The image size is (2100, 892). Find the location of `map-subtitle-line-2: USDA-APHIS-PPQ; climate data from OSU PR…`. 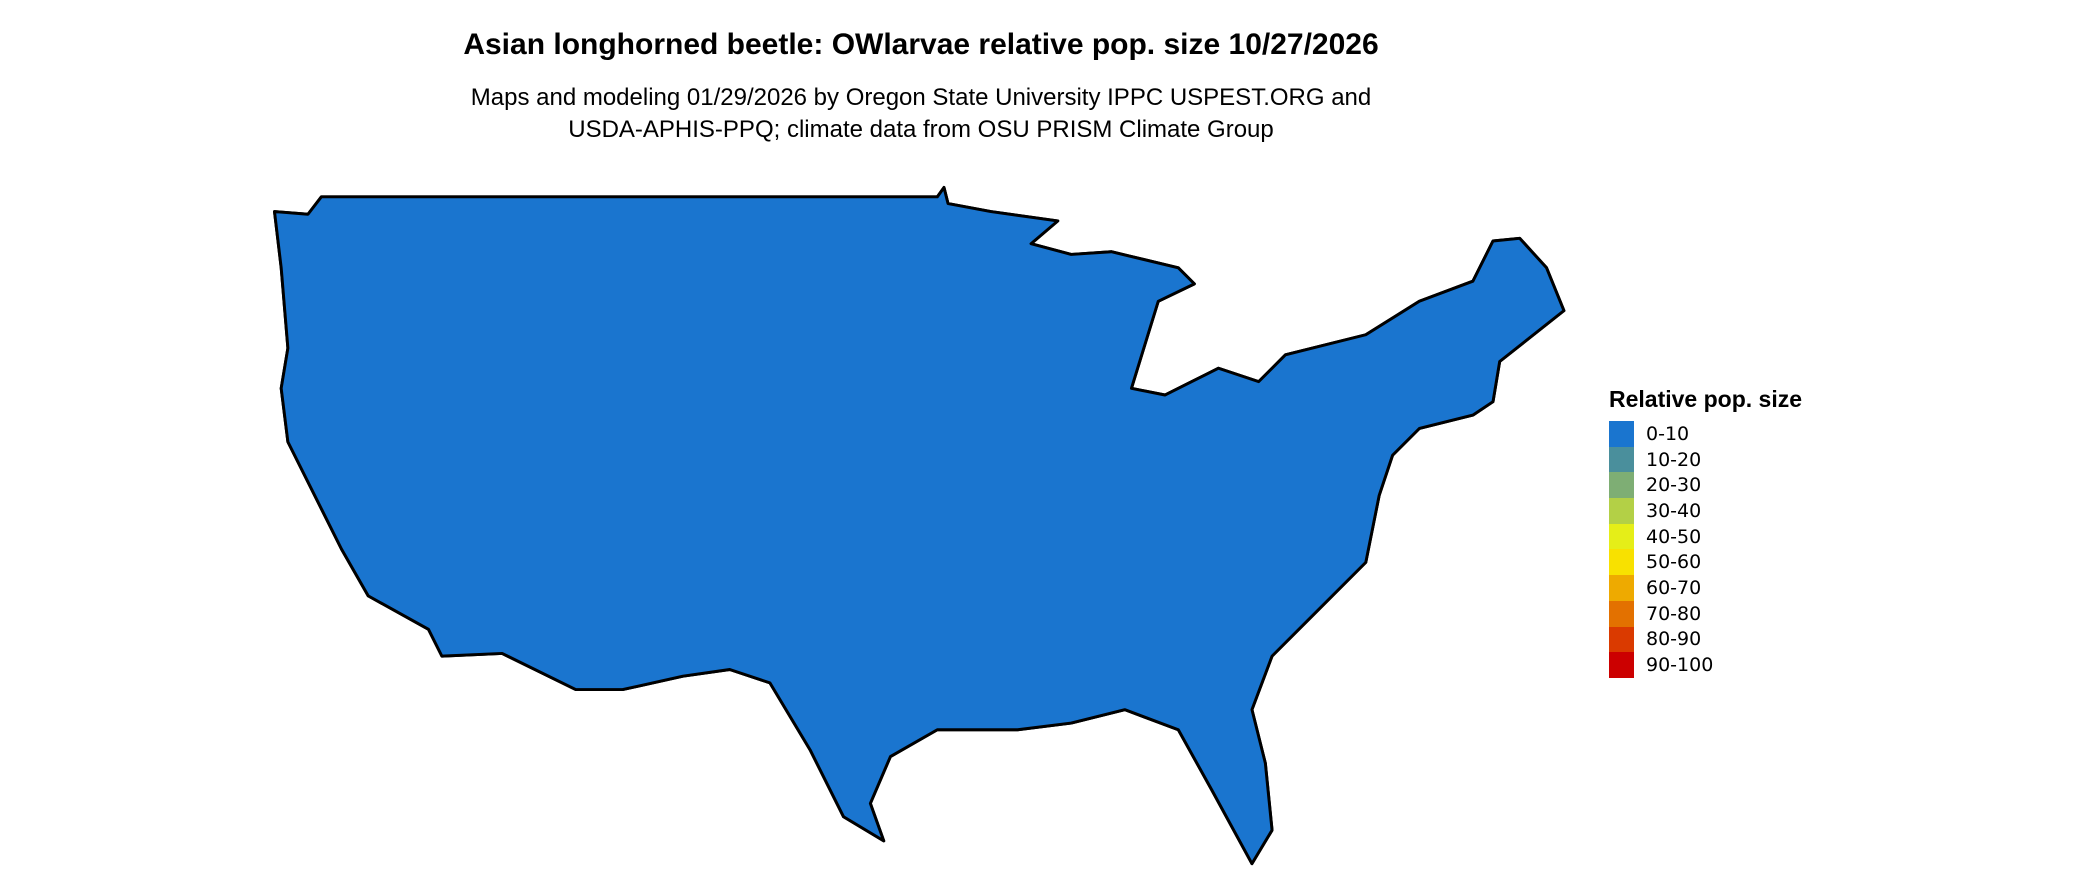

map-subtitle-line-2: USDA-APHIS-PPQ; climate data from OSU PR… is located at coordinates (921, 129).